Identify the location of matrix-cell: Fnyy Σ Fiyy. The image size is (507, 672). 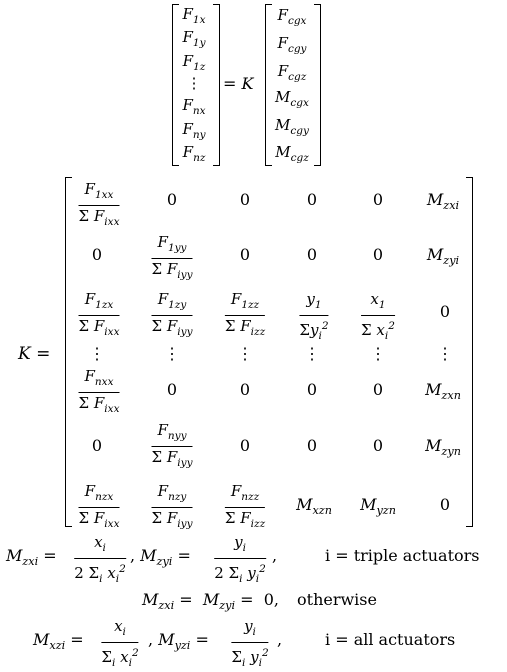
(172, 445).